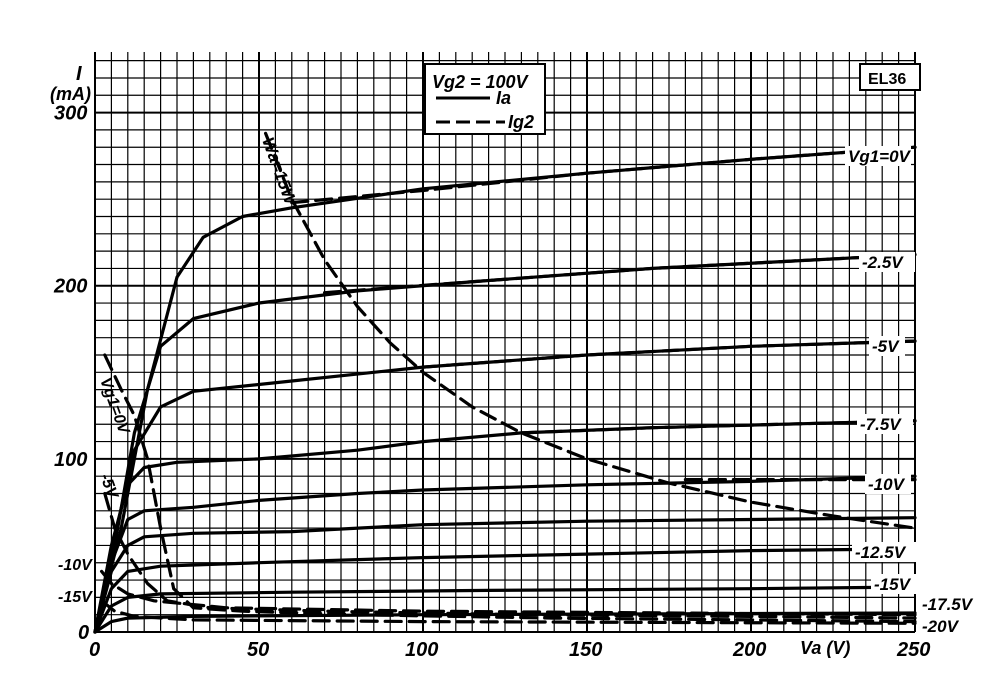 The height and width of the screenshot is (696, 1000). Describe the element at coordinates (70, 287) in the screenshot. I see `y-tick-label: 200` at that location.